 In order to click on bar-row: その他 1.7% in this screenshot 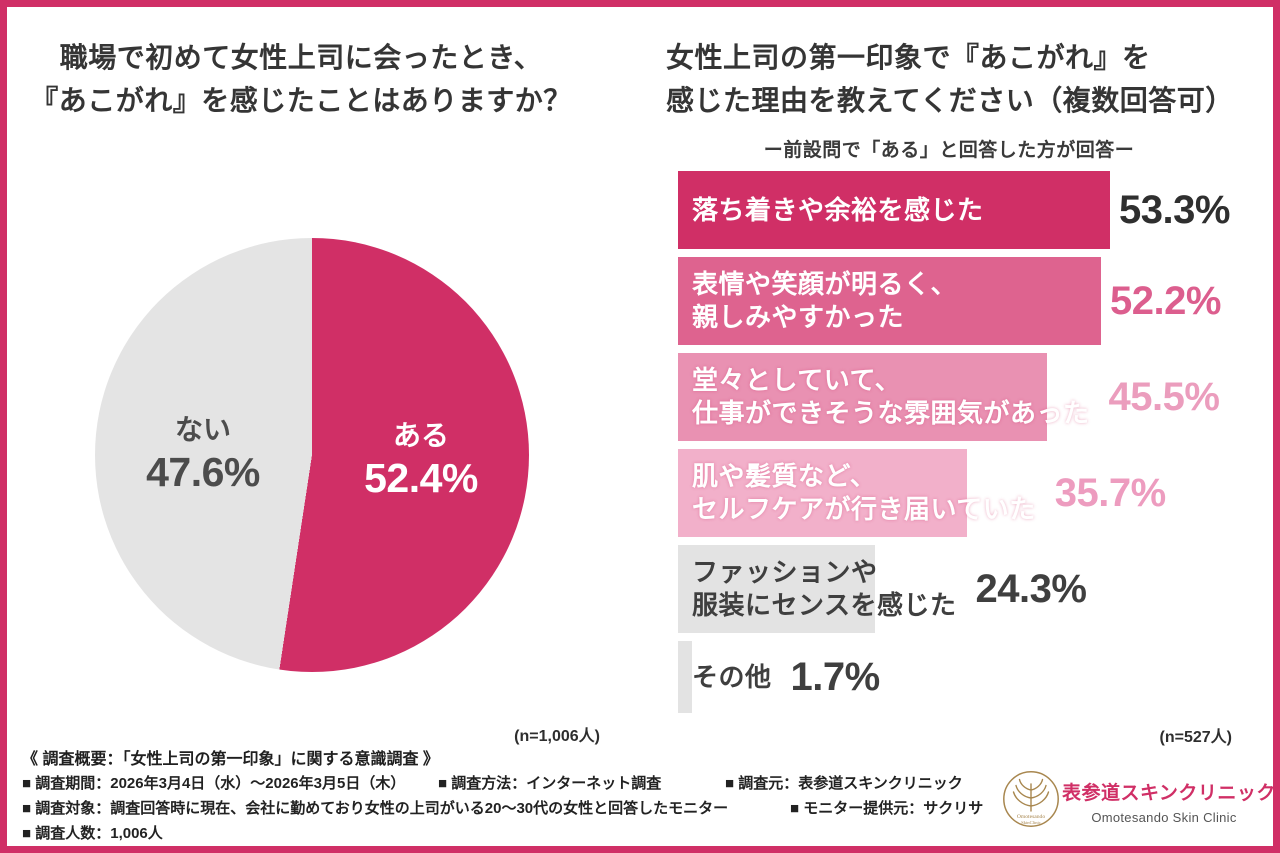, I will do `click(958, 677)`.